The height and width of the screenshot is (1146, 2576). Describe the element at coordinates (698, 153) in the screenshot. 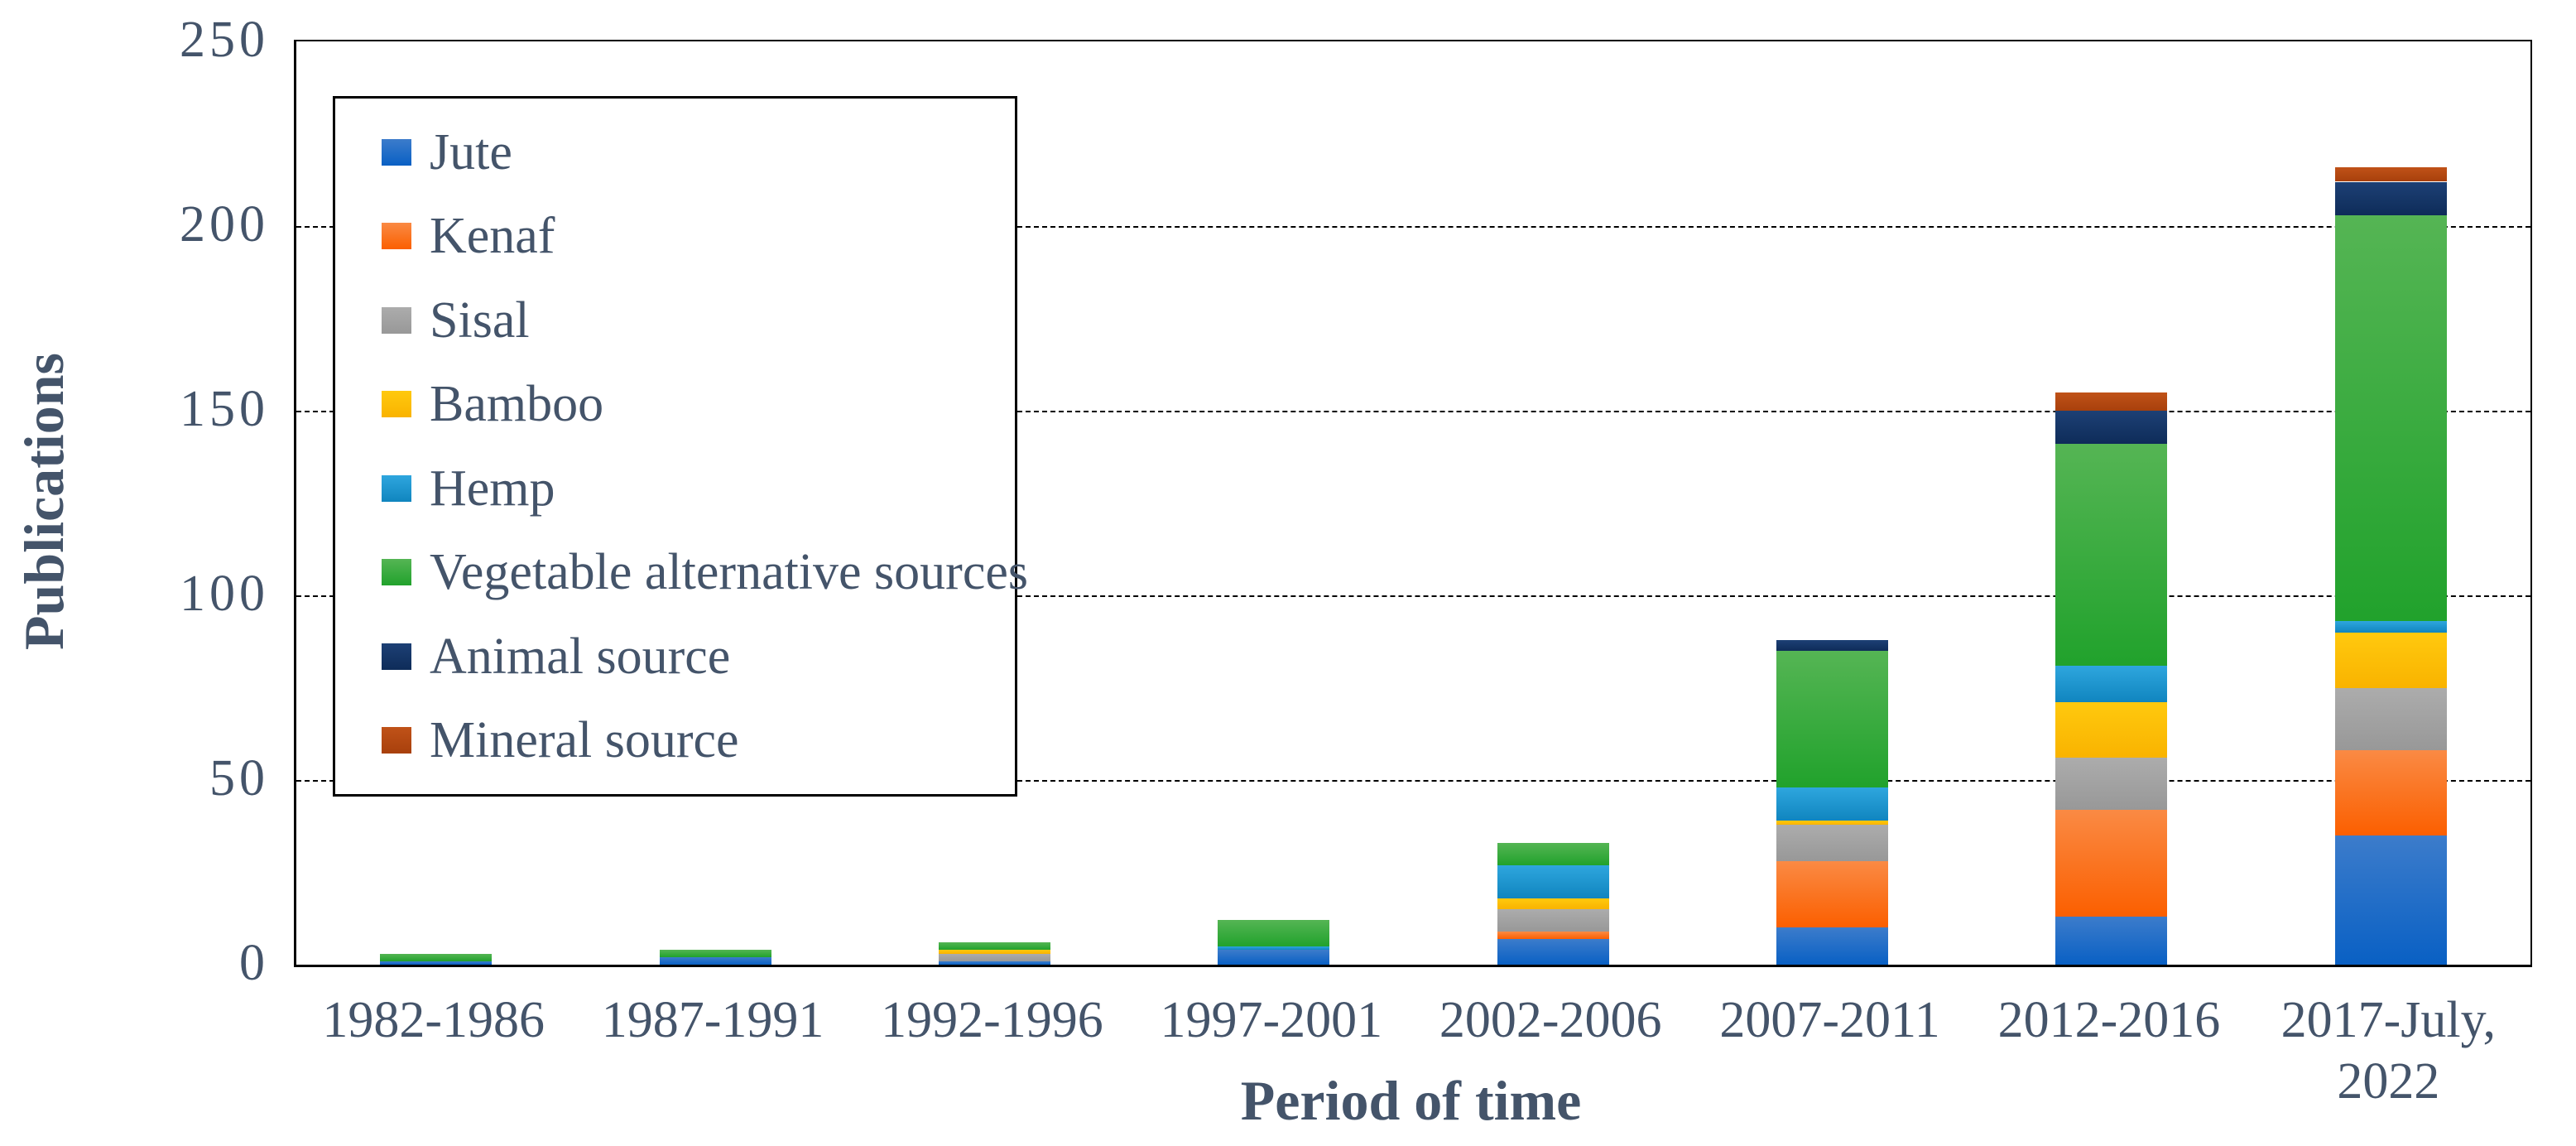

I see `legend-item-jute: Jute` at that location.